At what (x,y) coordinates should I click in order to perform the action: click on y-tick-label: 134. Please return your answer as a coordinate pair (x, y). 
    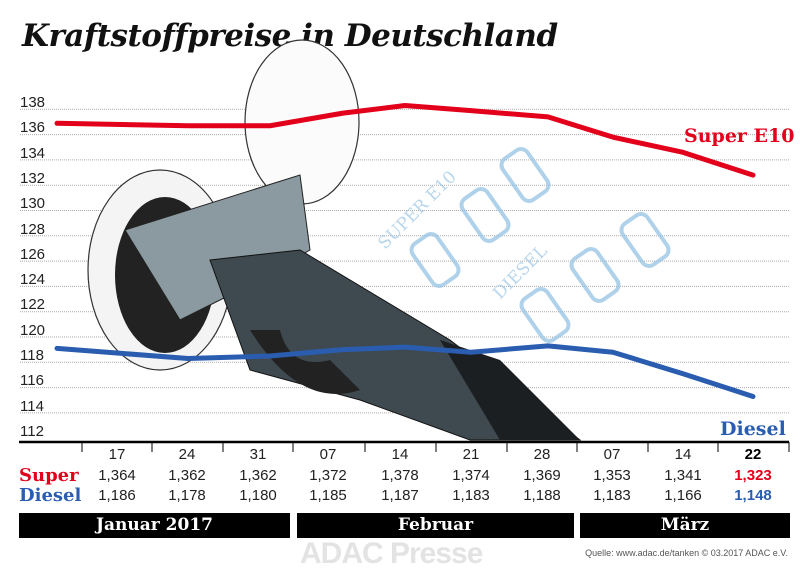
    Looking at the image, I should click on (33, 153).